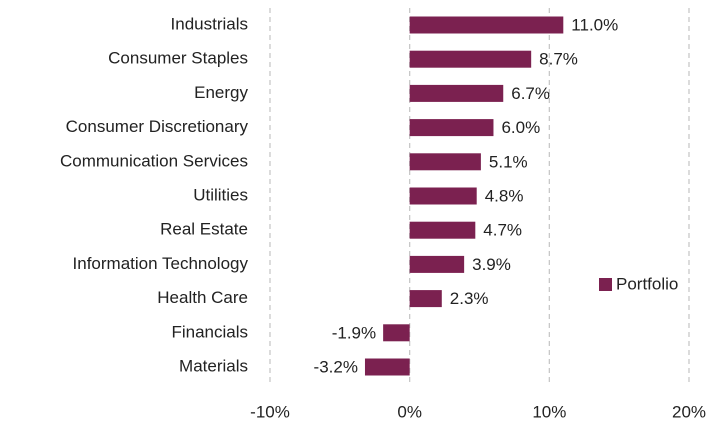 This screenshot has width=710, height=425. What do you see at coordinates (220, 194) in the screenshot?
I see `y-tick-label: Utilities` at bounding box center [220, 194].